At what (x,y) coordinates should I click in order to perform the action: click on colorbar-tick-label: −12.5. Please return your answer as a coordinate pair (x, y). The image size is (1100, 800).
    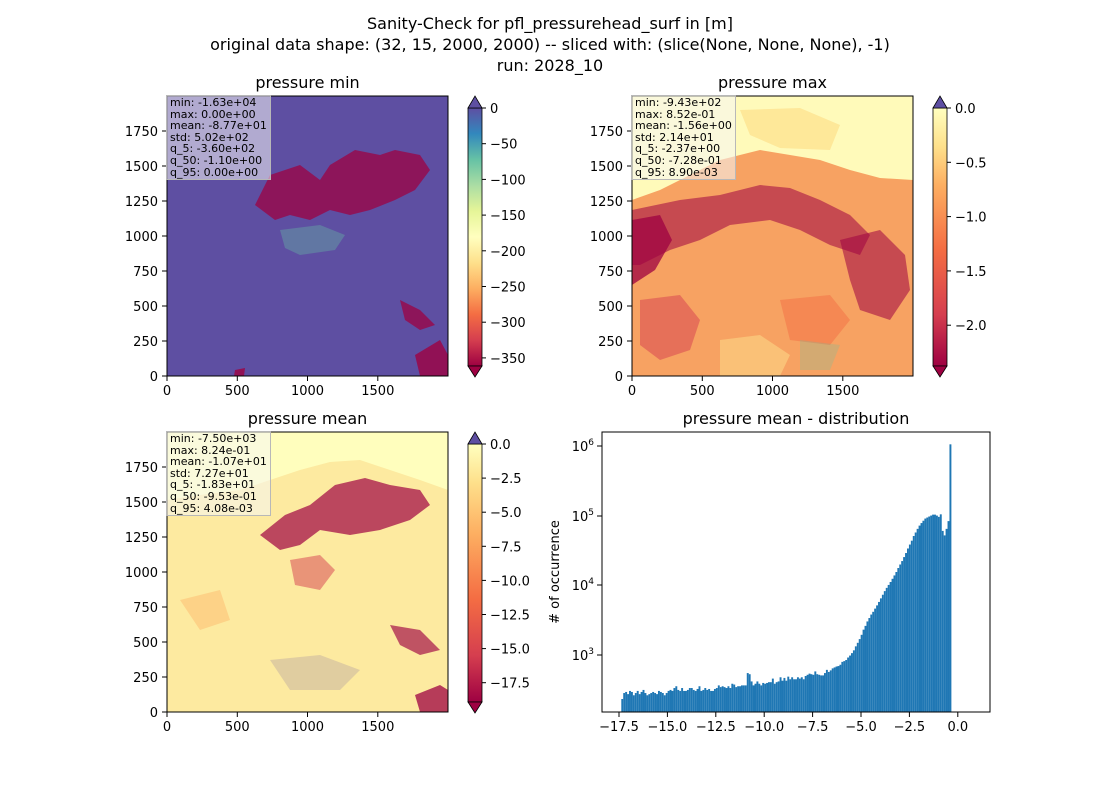
    Looking at the image, I should click on (510, 616).